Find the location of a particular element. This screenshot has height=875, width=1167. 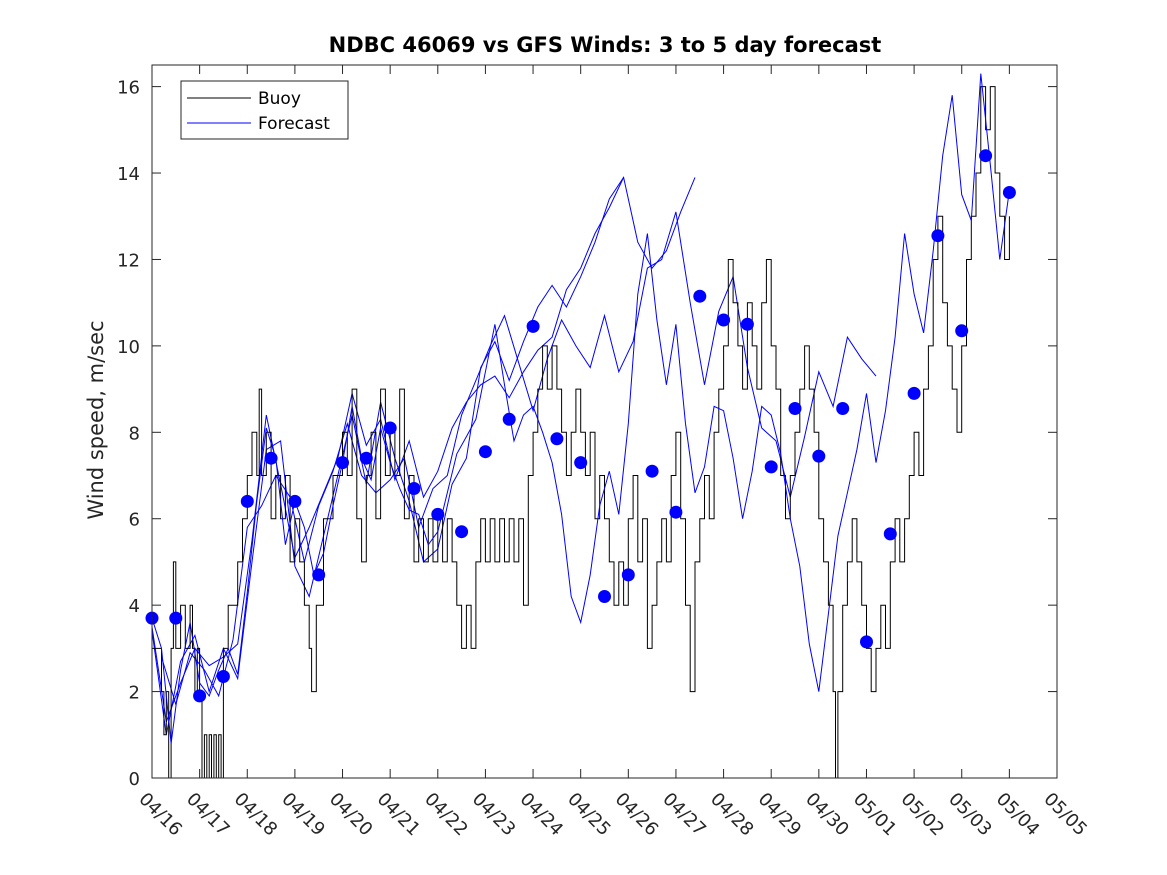

y-tick-label: 10 is located at coordinates (128, 347).